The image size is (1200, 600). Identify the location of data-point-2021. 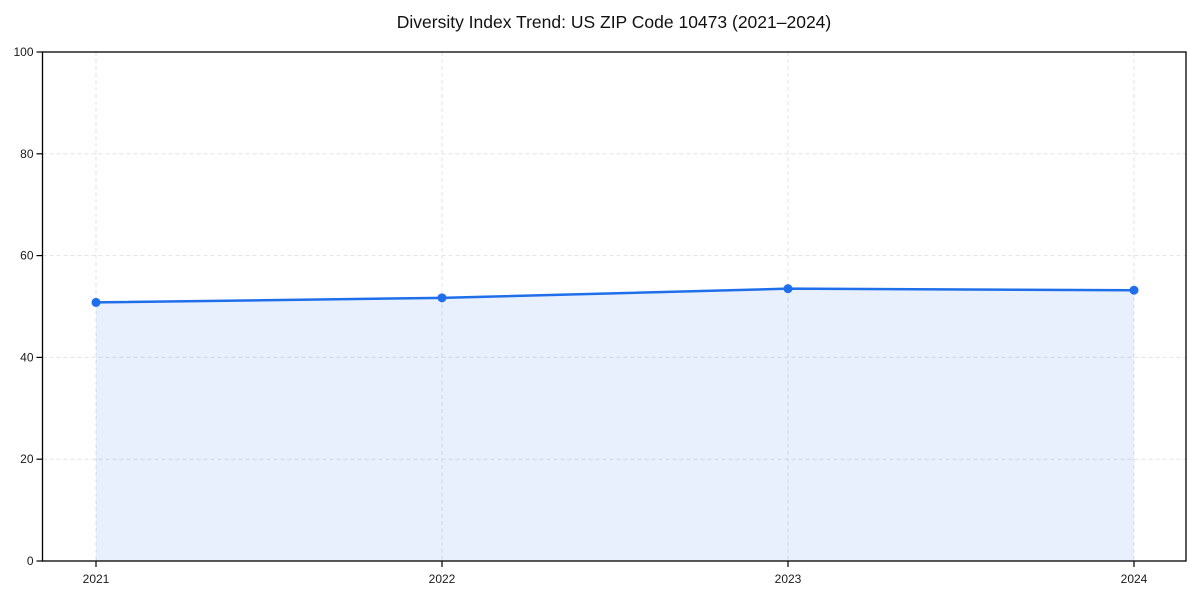
(96, 302).